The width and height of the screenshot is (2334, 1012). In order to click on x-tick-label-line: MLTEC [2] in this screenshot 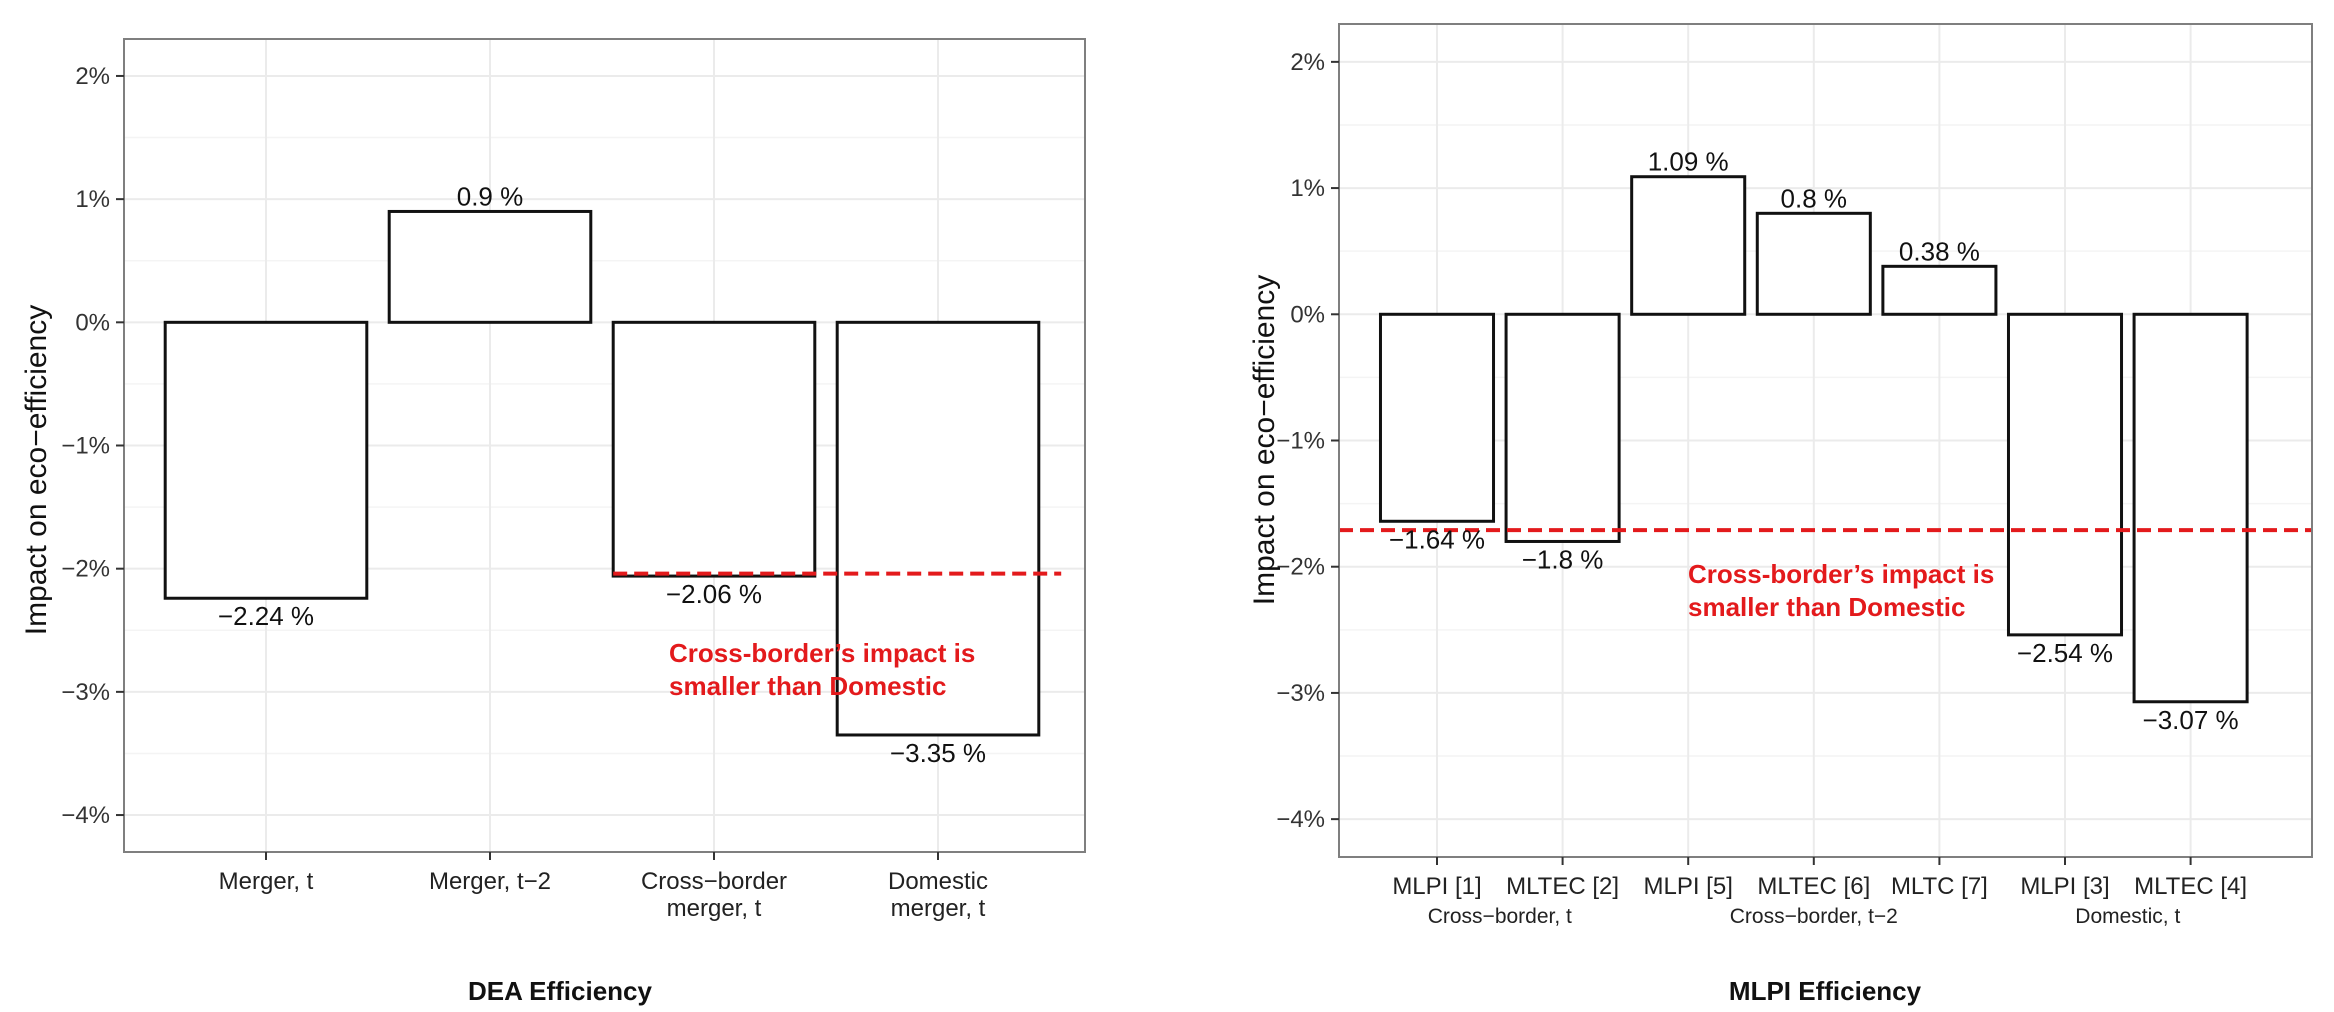, I will do `click(1562, 886)`.